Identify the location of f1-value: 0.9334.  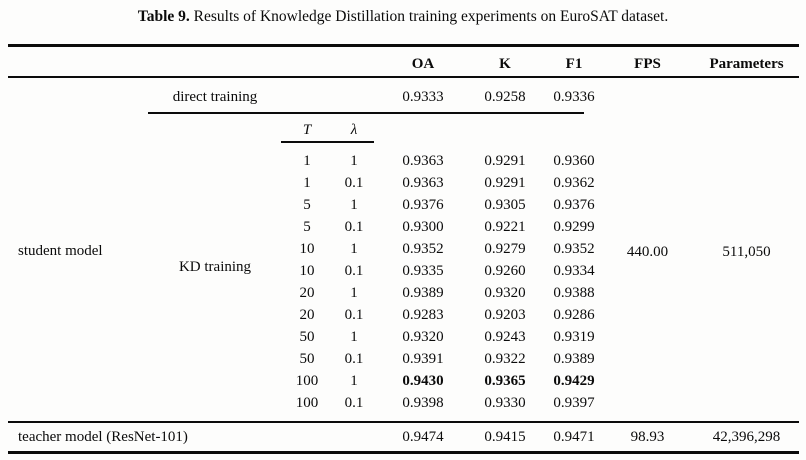
(574, 271).